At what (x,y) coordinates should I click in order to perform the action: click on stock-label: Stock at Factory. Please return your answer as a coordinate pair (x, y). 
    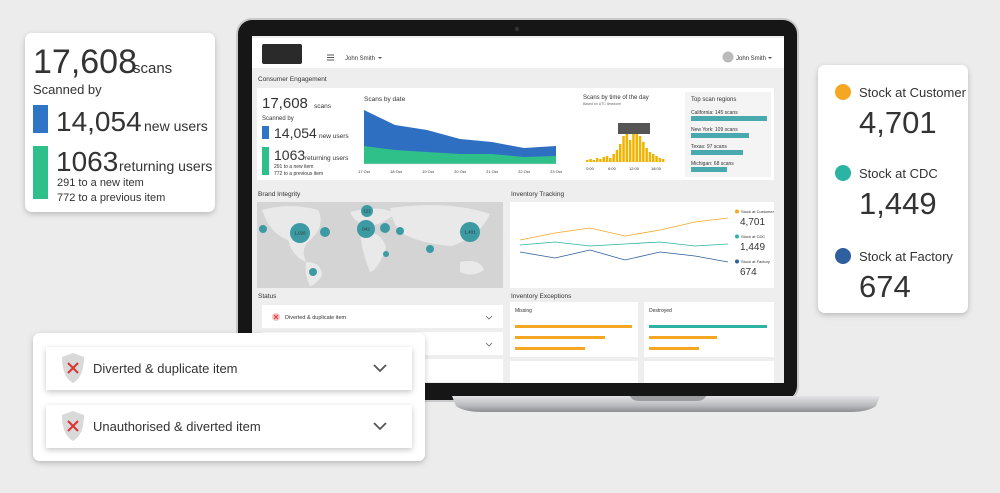
    Looking at the image, I should click on (906, 256).